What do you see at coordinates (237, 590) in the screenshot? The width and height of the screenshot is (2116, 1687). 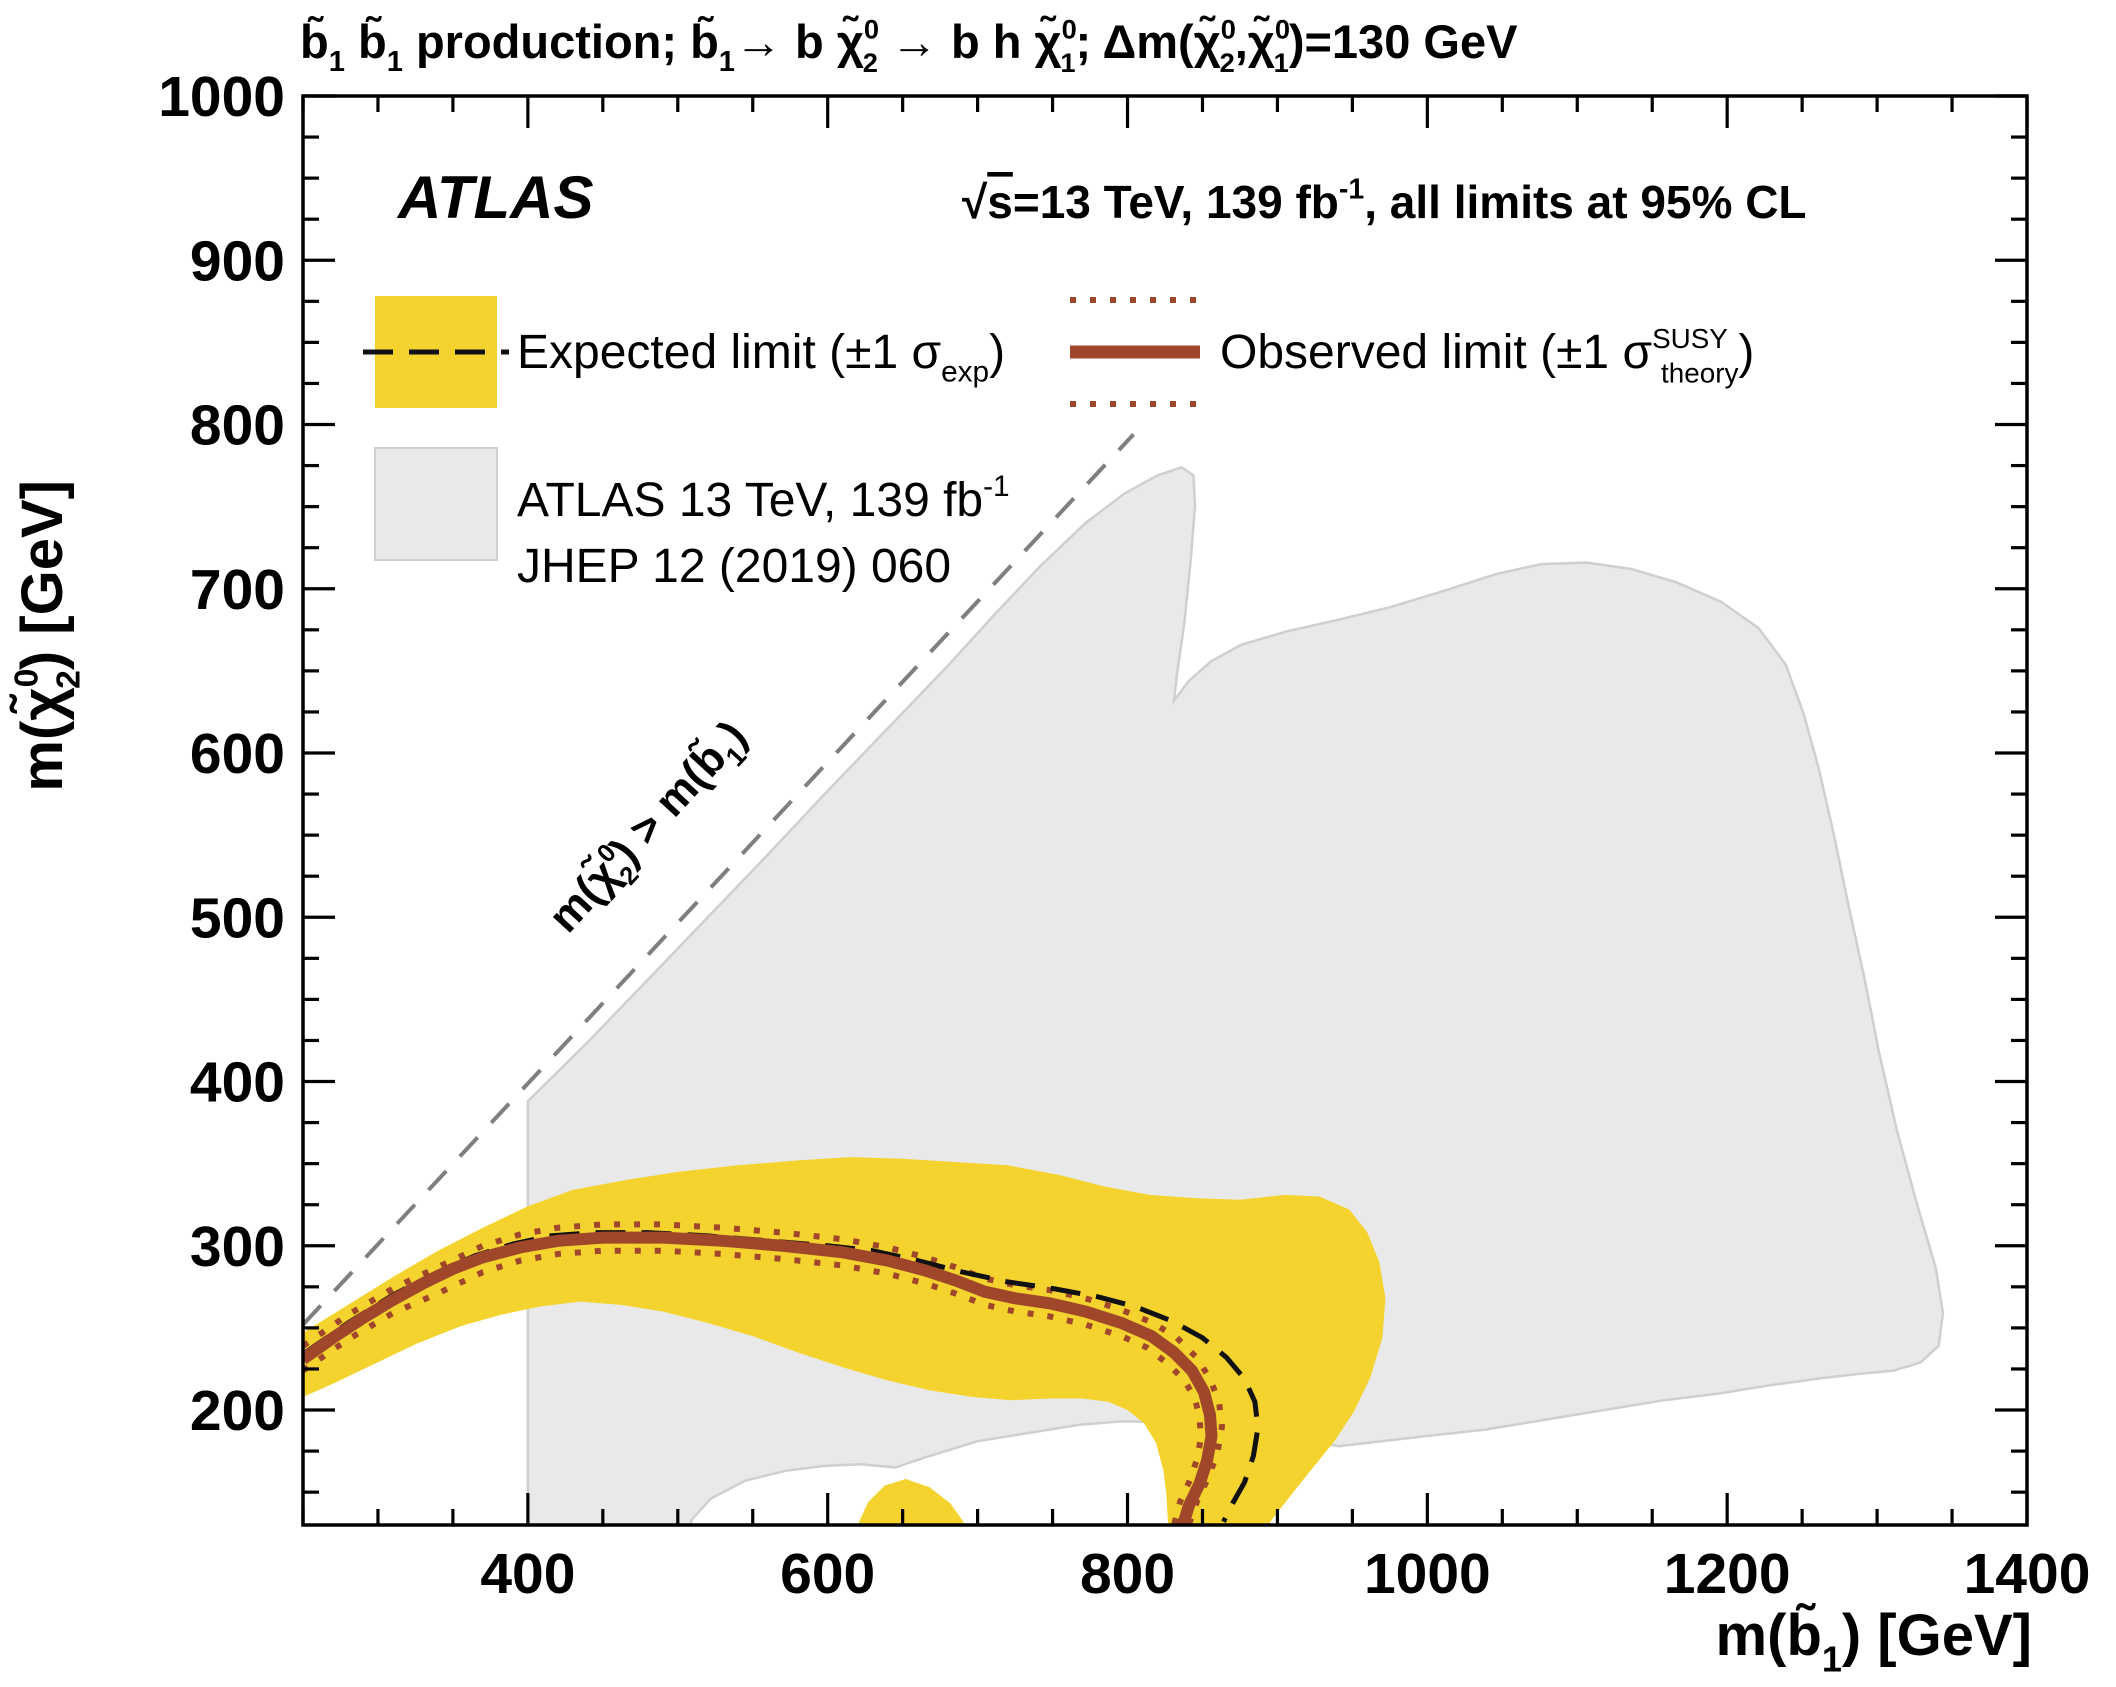 I see `y-tick-label: 700` at bounding box center [237, 590].